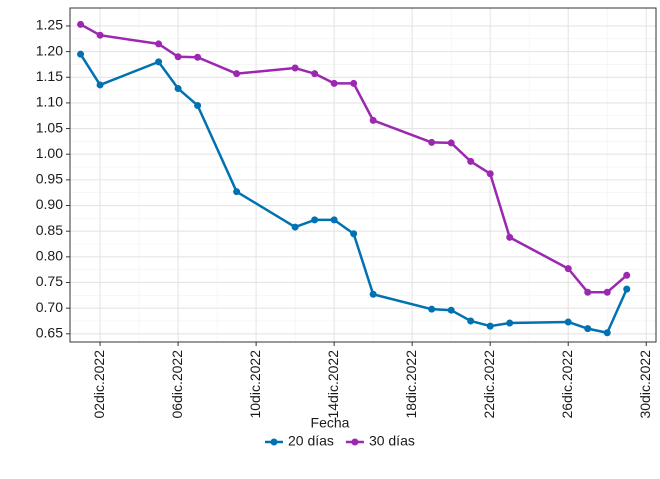 The width and height of the screenshot is (660, 479). Describe the element at coordinates (489, 384) in the screenshot. I see `x-tick-label: 22dic.2022` at that location.